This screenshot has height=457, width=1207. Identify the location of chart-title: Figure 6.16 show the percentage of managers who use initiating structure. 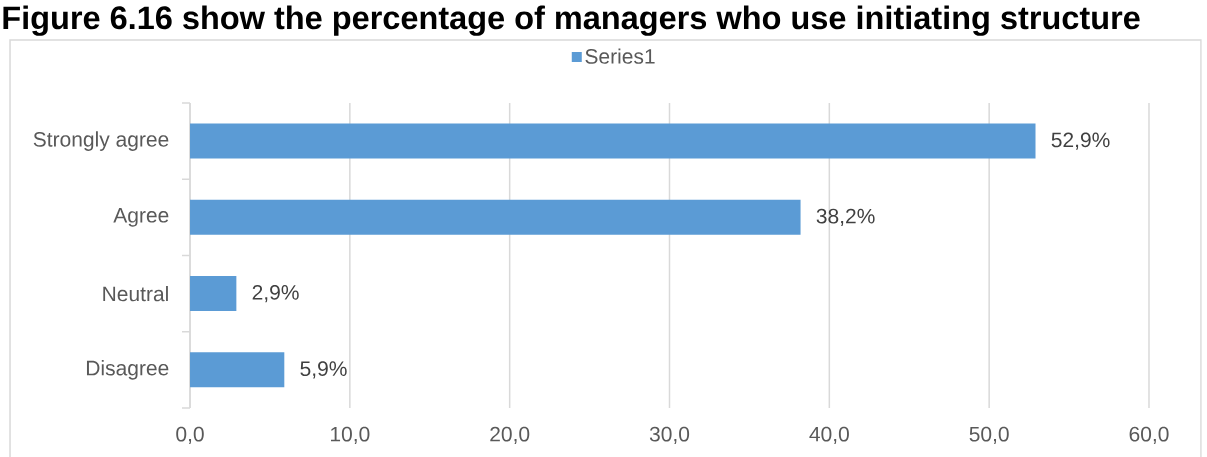
(571, 20).